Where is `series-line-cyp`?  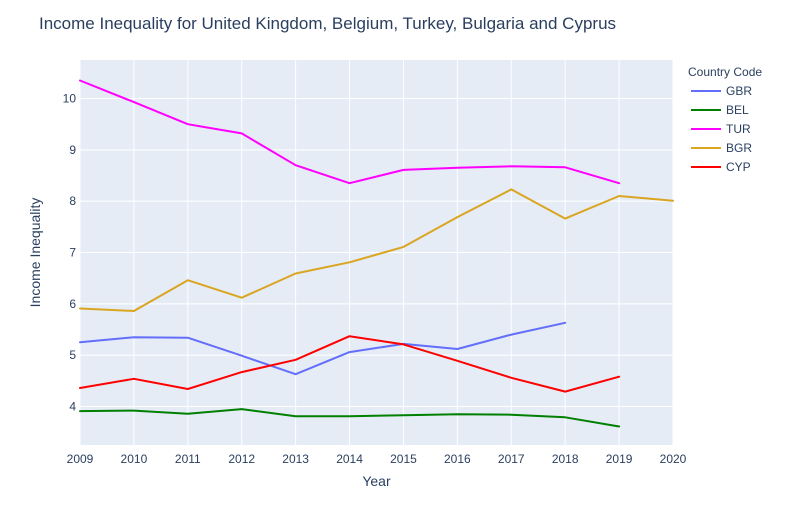
series-line-cyp is located at coordinates (350, 364).